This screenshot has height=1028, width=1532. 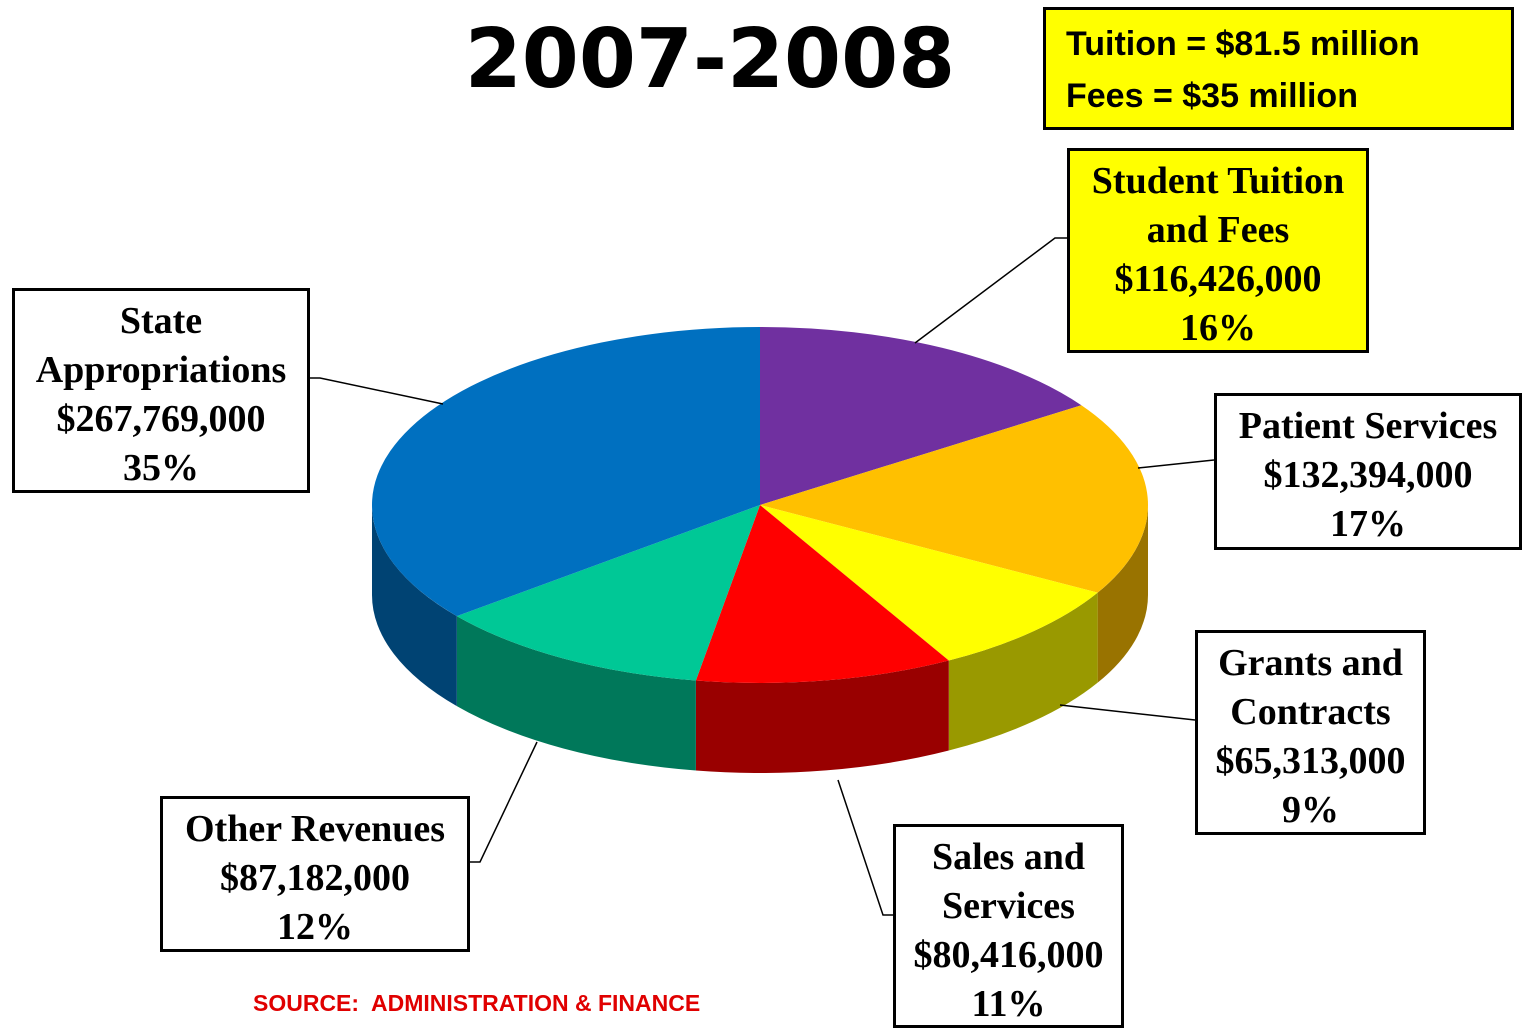 What do you see at coordinates (1218, 205) in the screenshot?
I see `category-label: Student Tuition and Fees` at bounding box center [1218, 205].